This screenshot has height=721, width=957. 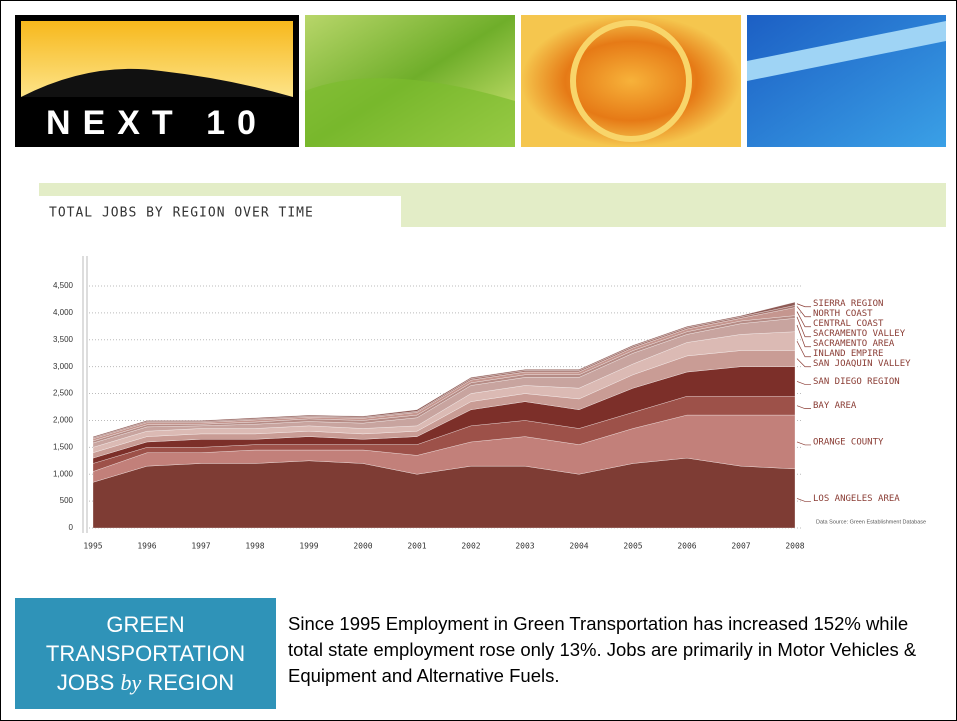 I want to click on seal-ring, so click(x=631, y=81).